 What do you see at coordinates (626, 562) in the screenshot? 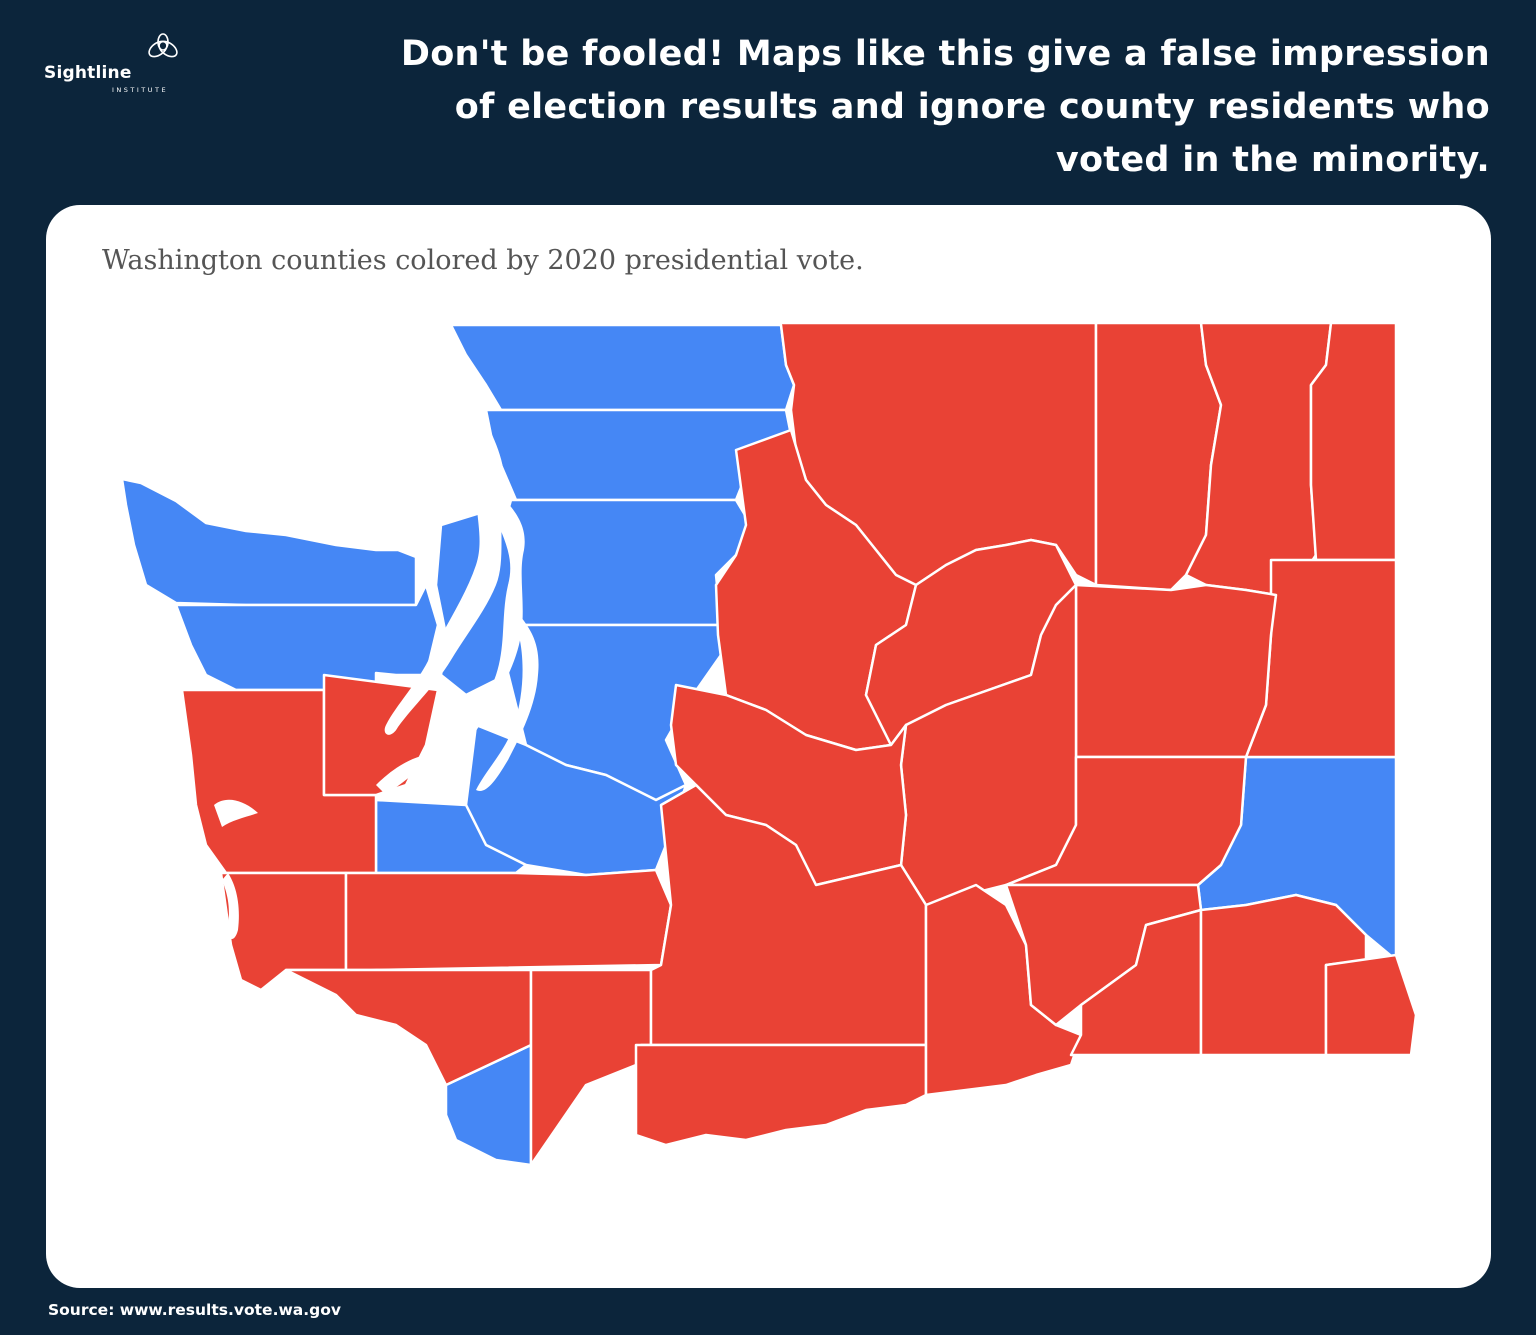
I see `county-snohomish` at bounding box center [626, 562].